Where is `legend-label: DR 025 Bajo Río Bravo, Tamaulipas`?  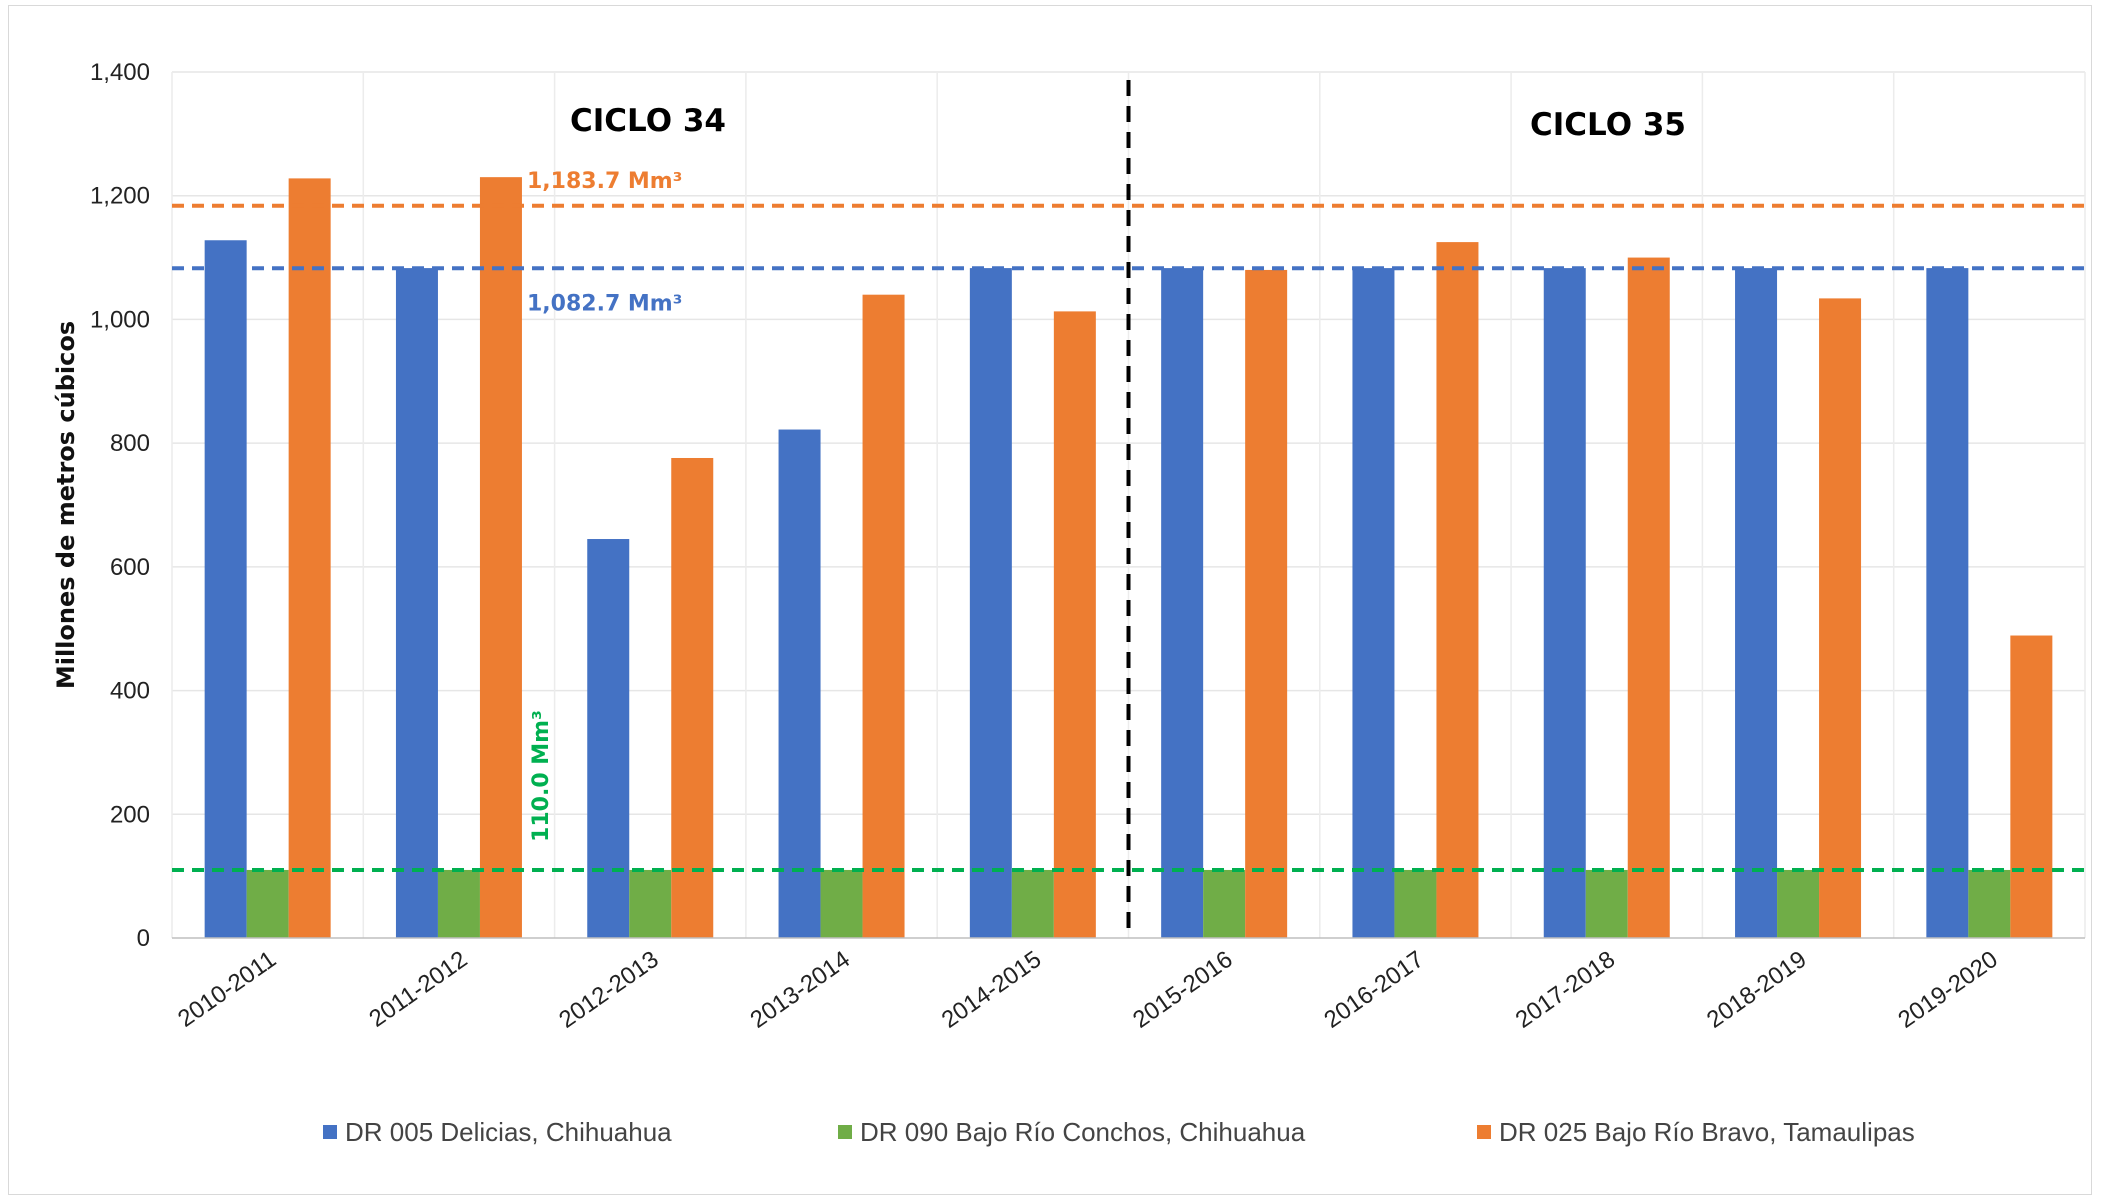
legend-label: DR 025 Bajo Río Bravo, Tamaulipas is located at coordinates (1707, 1132).